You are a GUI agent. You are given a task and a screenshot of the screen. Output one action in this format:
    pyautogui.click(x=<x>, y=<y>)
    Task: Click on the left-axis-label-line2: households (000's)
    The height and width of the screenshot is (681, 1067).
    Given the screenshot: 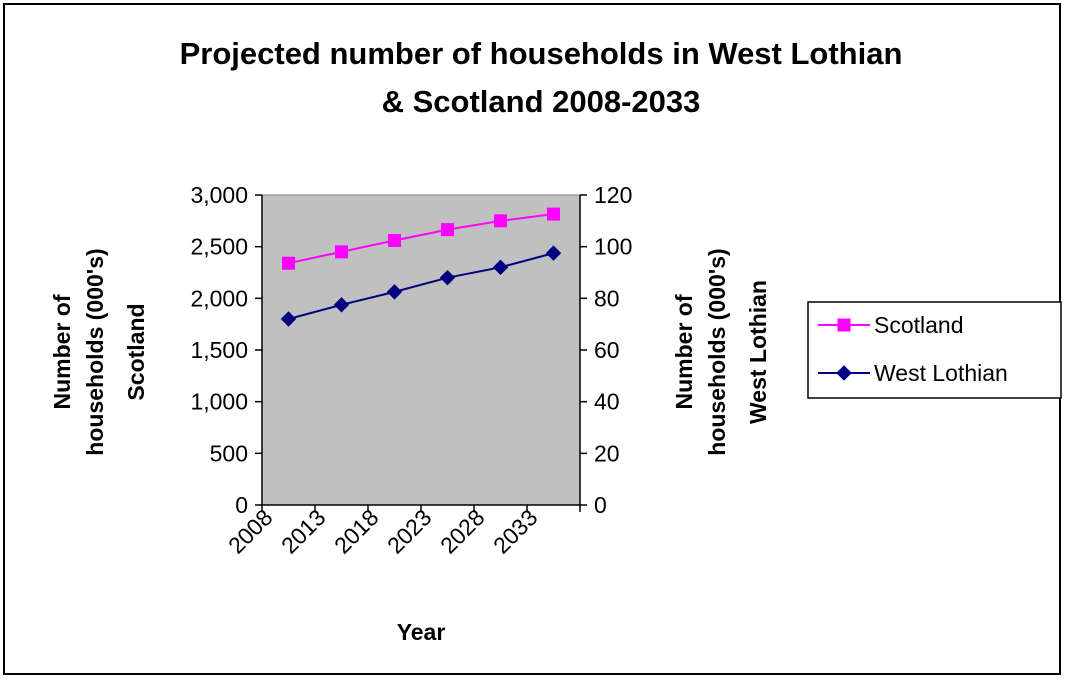 What is the action you would take?
    pyautogui.click(x=95, y=351)
    